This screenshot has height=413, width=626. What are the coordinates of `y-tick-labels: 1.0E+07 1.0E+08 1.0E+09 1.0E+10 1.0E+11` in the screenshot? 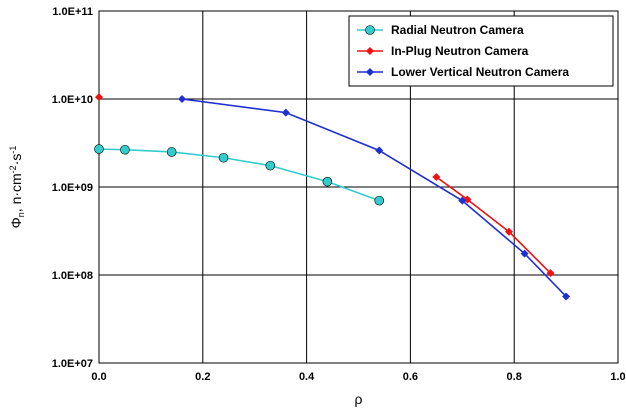 It's located at (72, 188).